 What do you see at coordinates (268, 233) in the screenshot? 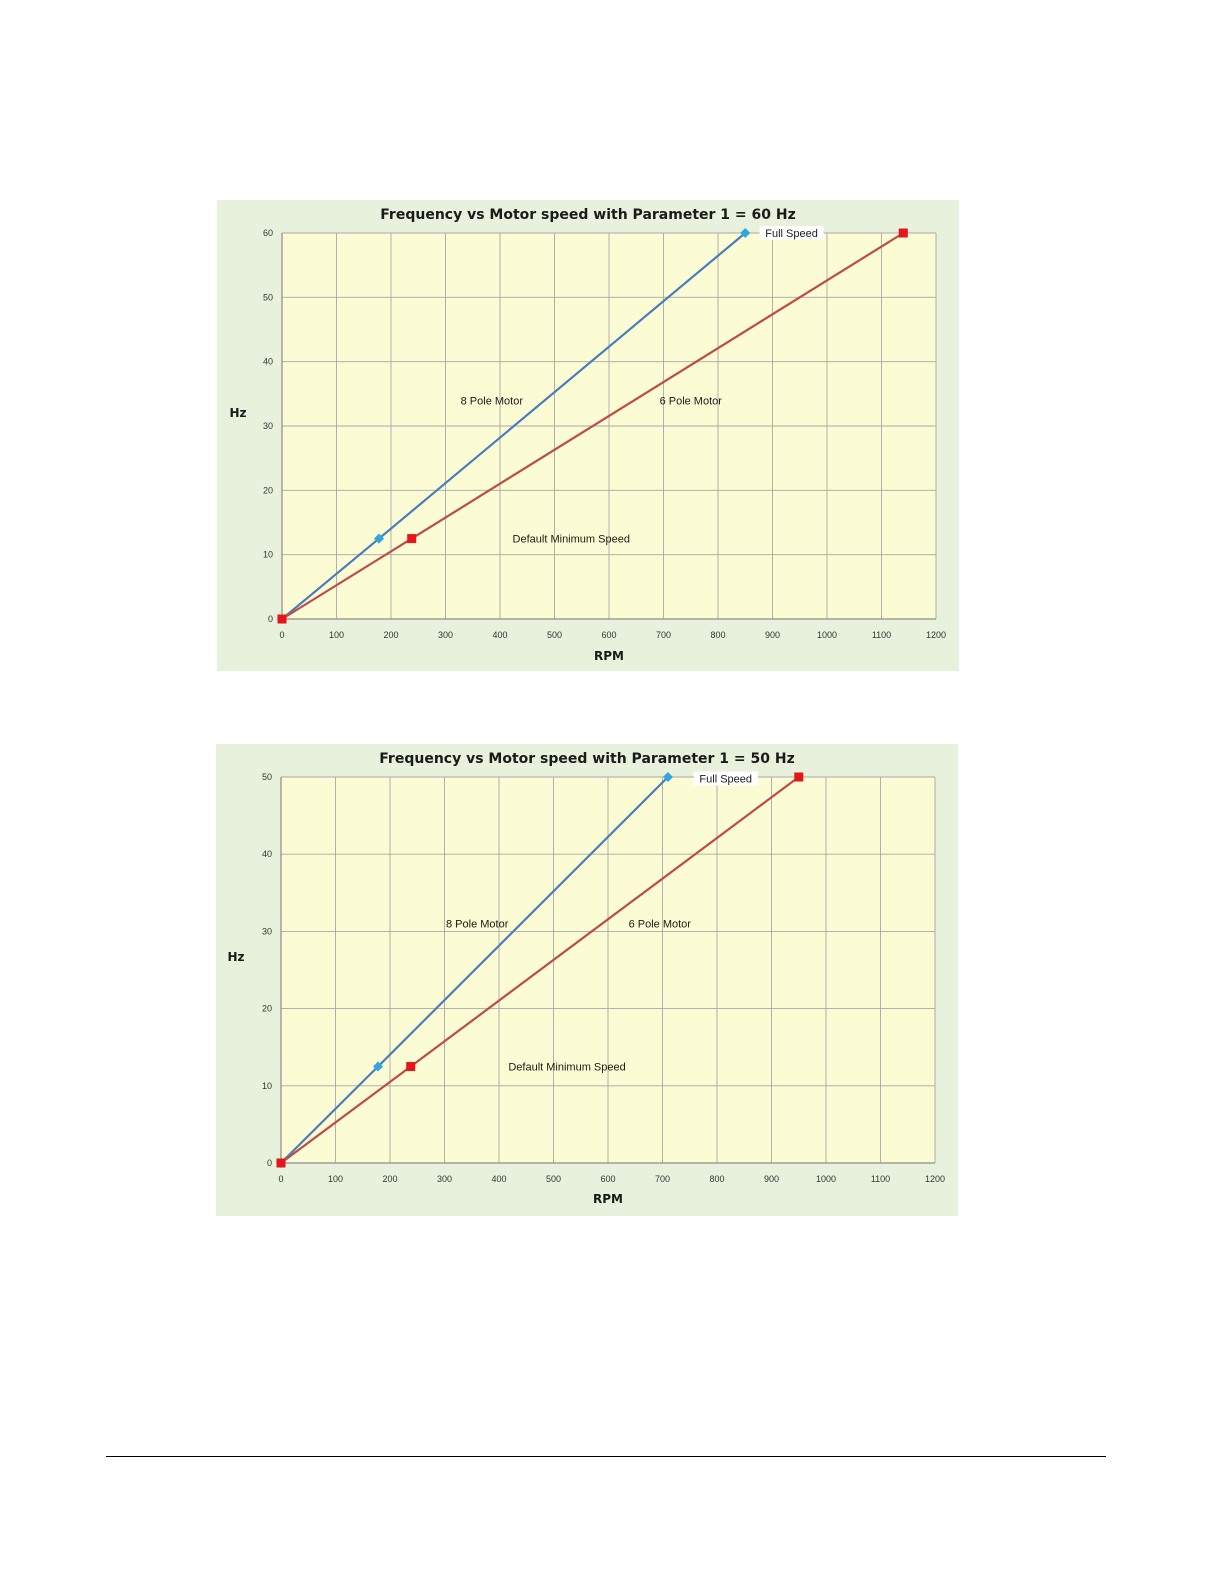
I see `y-tick-label: 60` at bounding box center [268, 233].